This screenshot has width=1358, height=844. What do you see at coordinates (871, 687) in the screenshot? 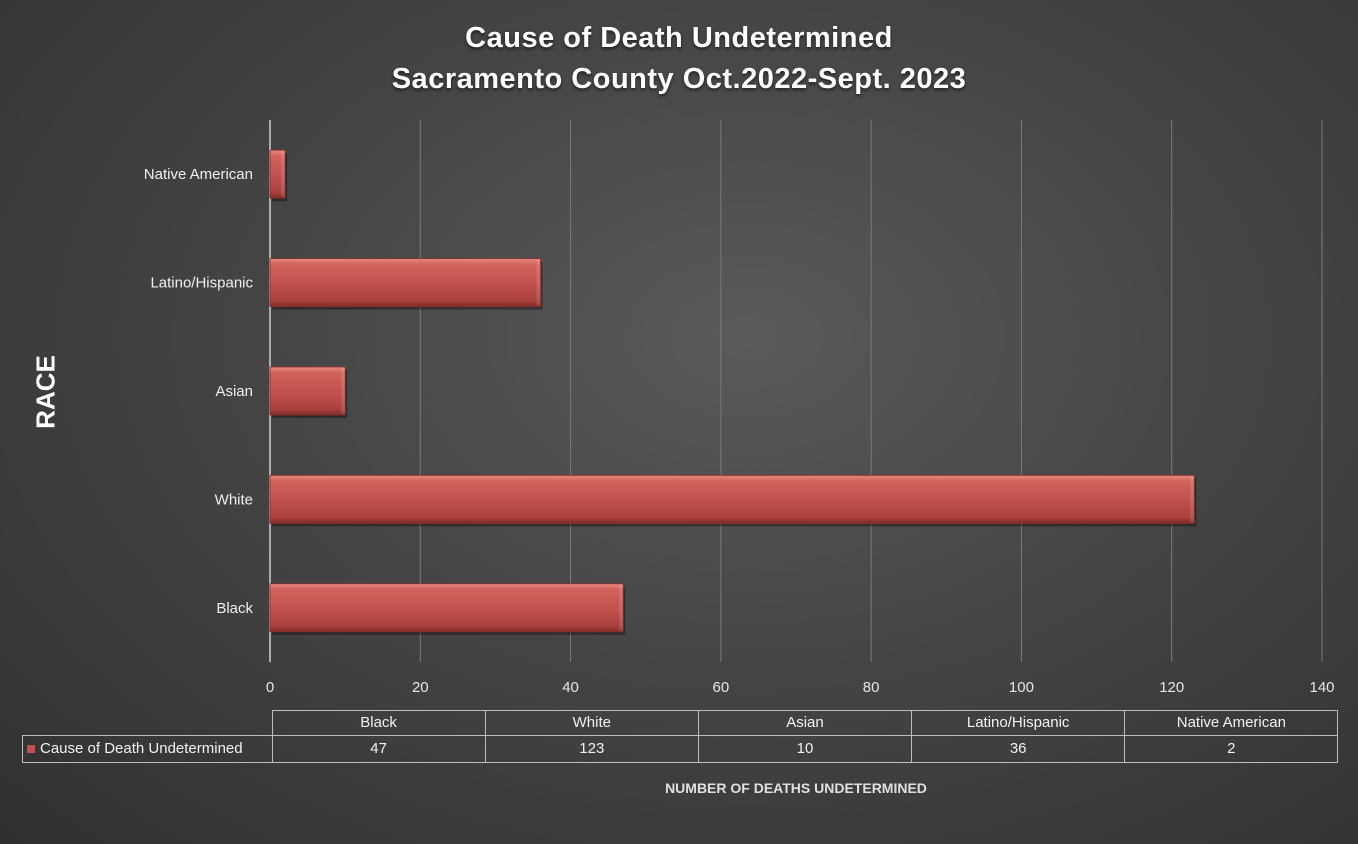
I see `x-tick-label: 80` at bounding box center [871, 687].